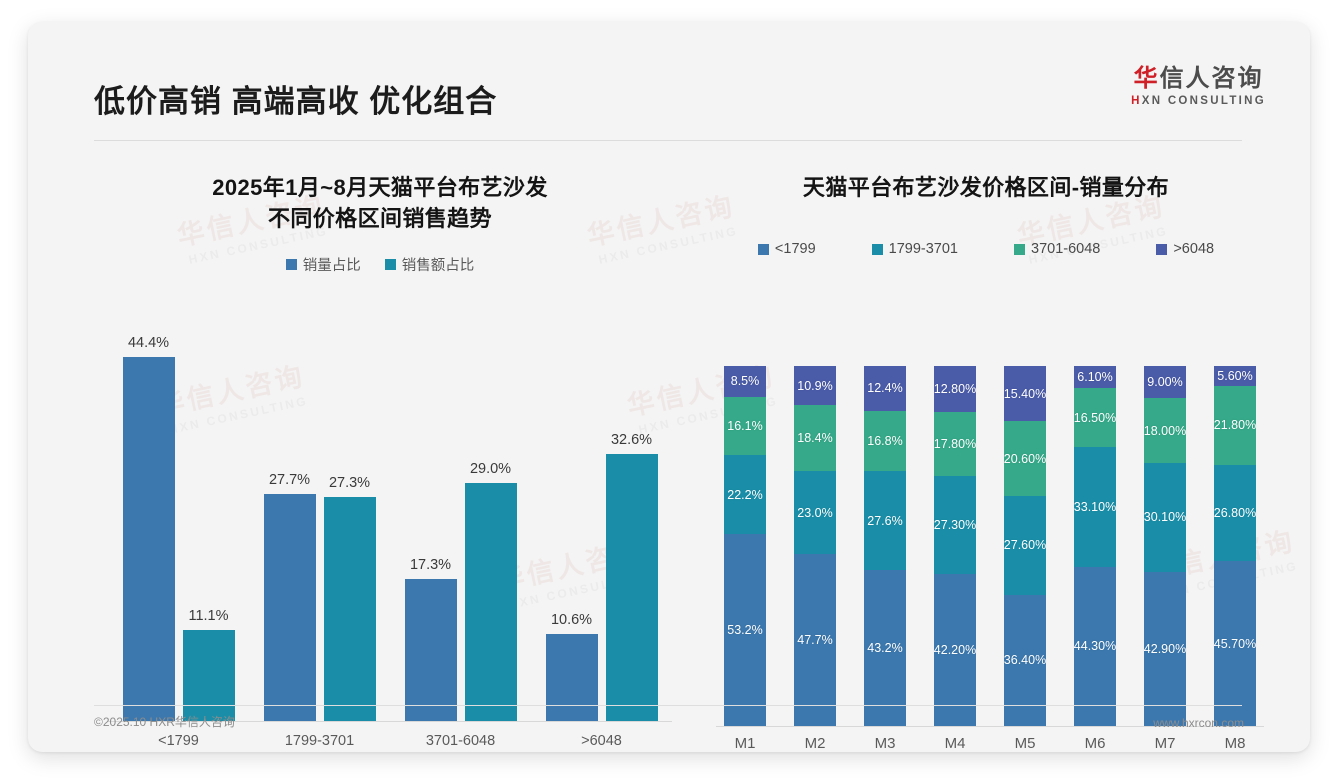  Describe the element at coordinates (885, 441) in the screenshot. I see `stack-segment: 16.8%` at that location.